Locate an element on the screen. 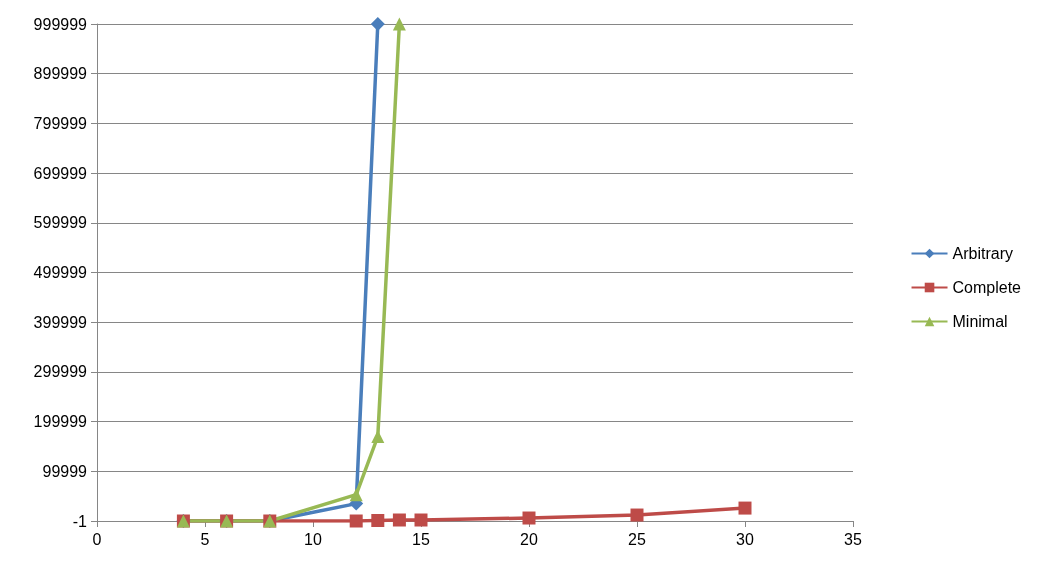 The image size is (1046, 575). y-tick-label: 99999 is located at coordinates (65, 471).